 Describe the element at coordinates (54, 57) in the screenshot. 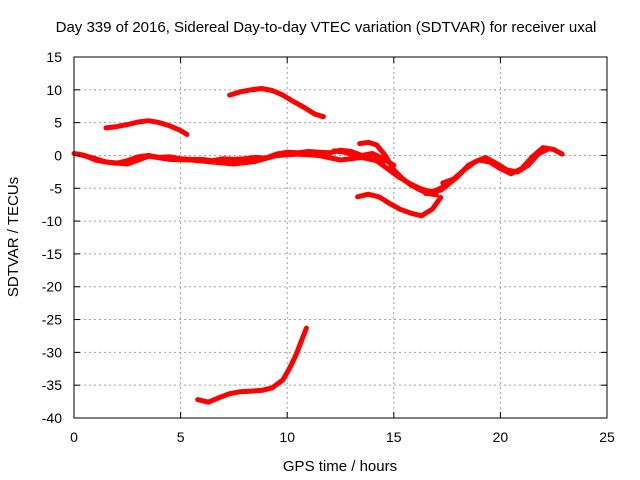

I see `y-tick-label: 15` at that location.